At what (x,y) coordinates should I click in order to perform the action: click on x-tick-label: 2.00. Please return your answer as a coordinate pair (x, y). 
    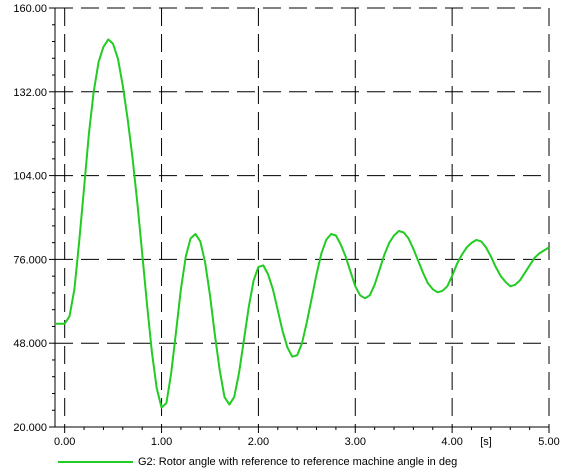
    Looking at the image, I should click on (258, 442).